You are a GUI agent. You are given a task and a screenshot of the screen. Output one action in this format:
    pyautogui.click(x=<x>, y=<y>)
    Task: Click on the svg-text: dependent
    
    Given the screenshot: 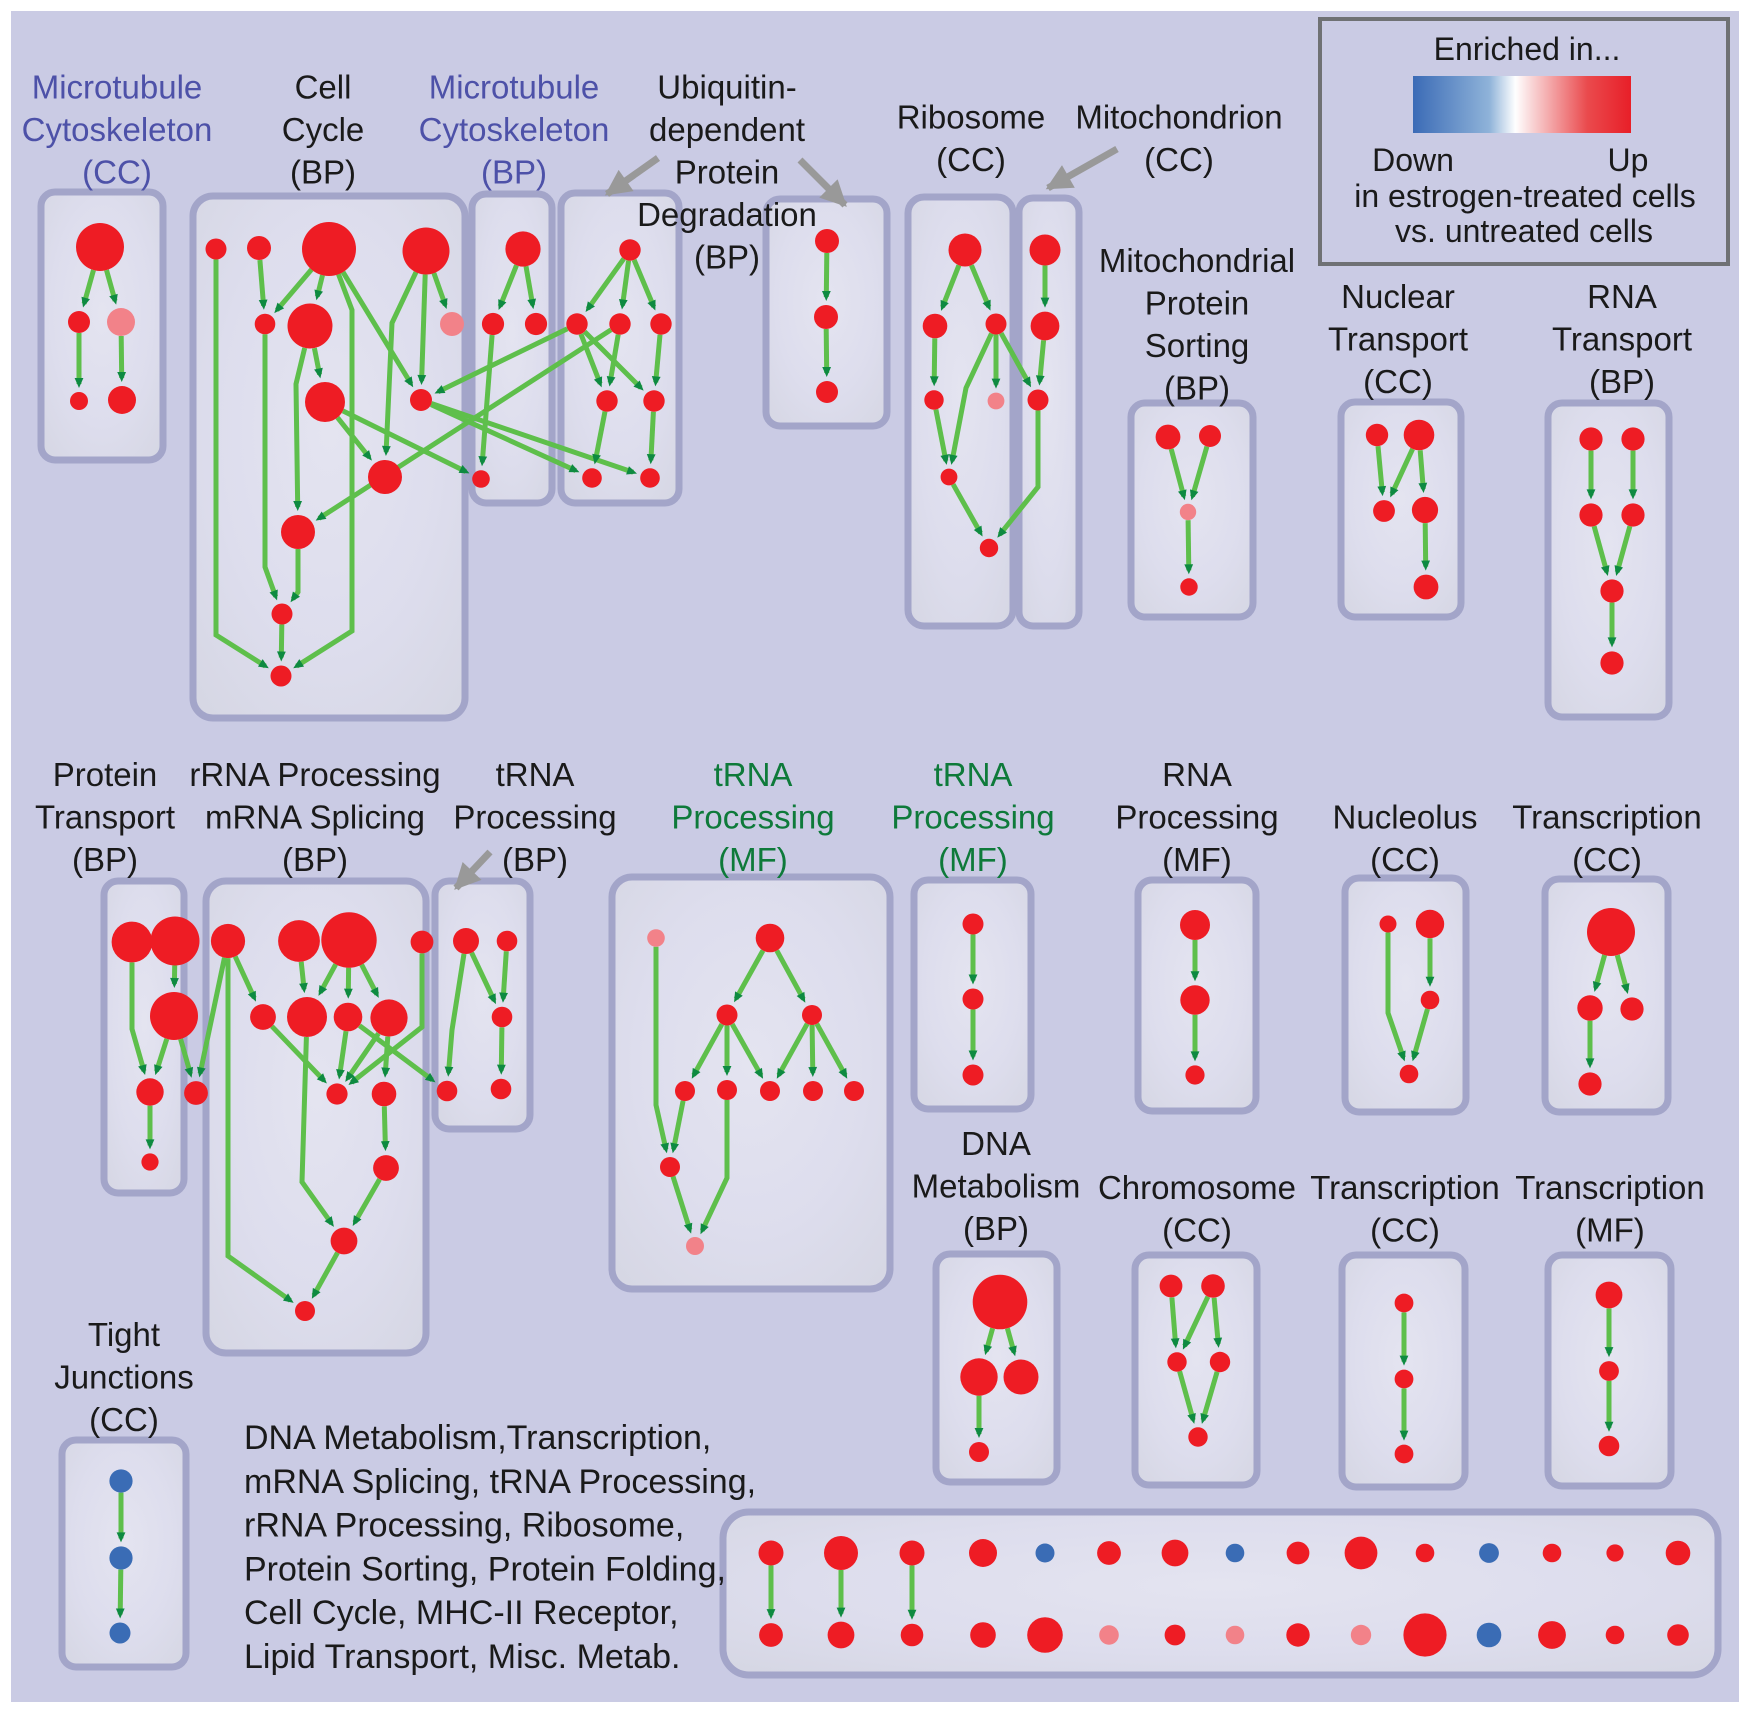 What is the action you would take?
    pyautogui.click(x=727, y=129)
    